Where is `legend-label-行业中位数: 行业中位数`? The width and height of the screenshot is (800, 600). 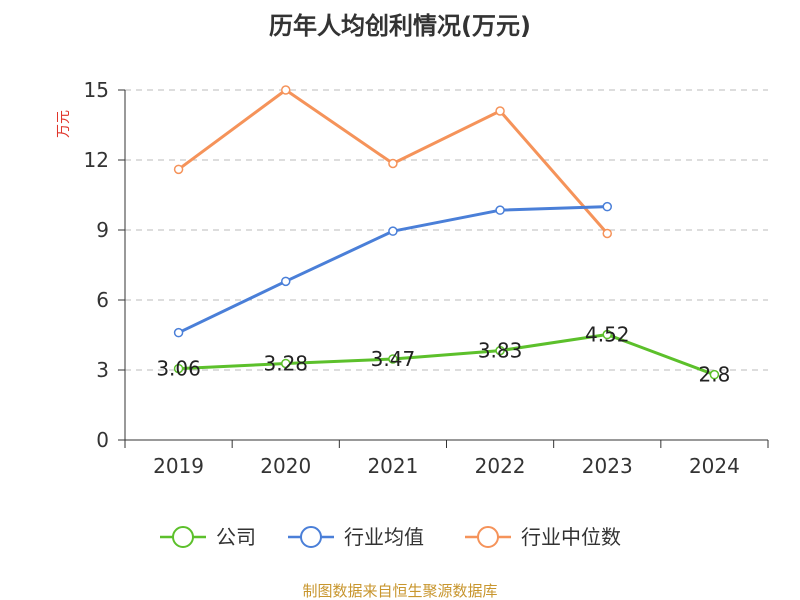 legend-label-行业中位数: 行业中位数 is located at coordinates (571, 537).